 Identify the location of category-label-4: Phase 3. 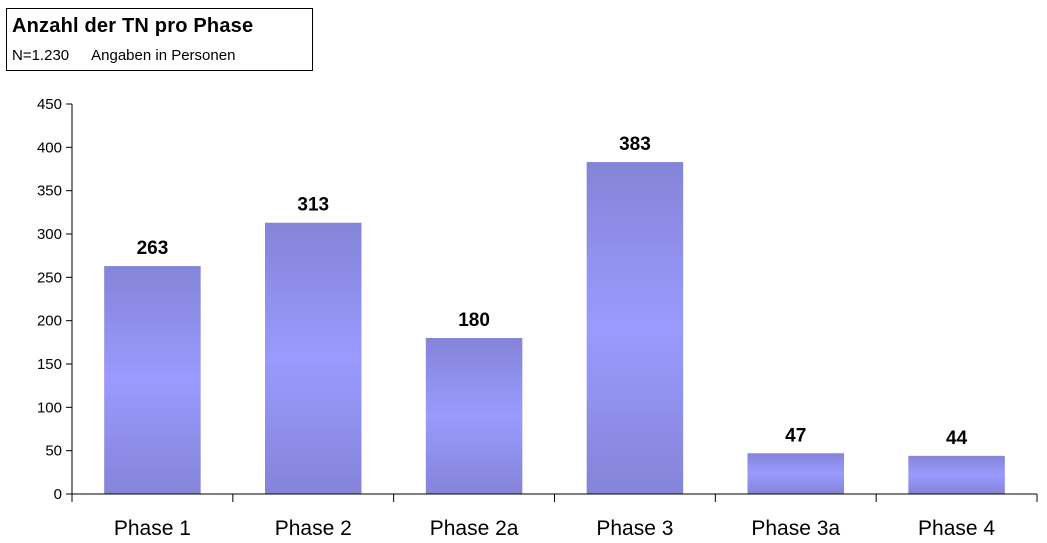
(634, 528).